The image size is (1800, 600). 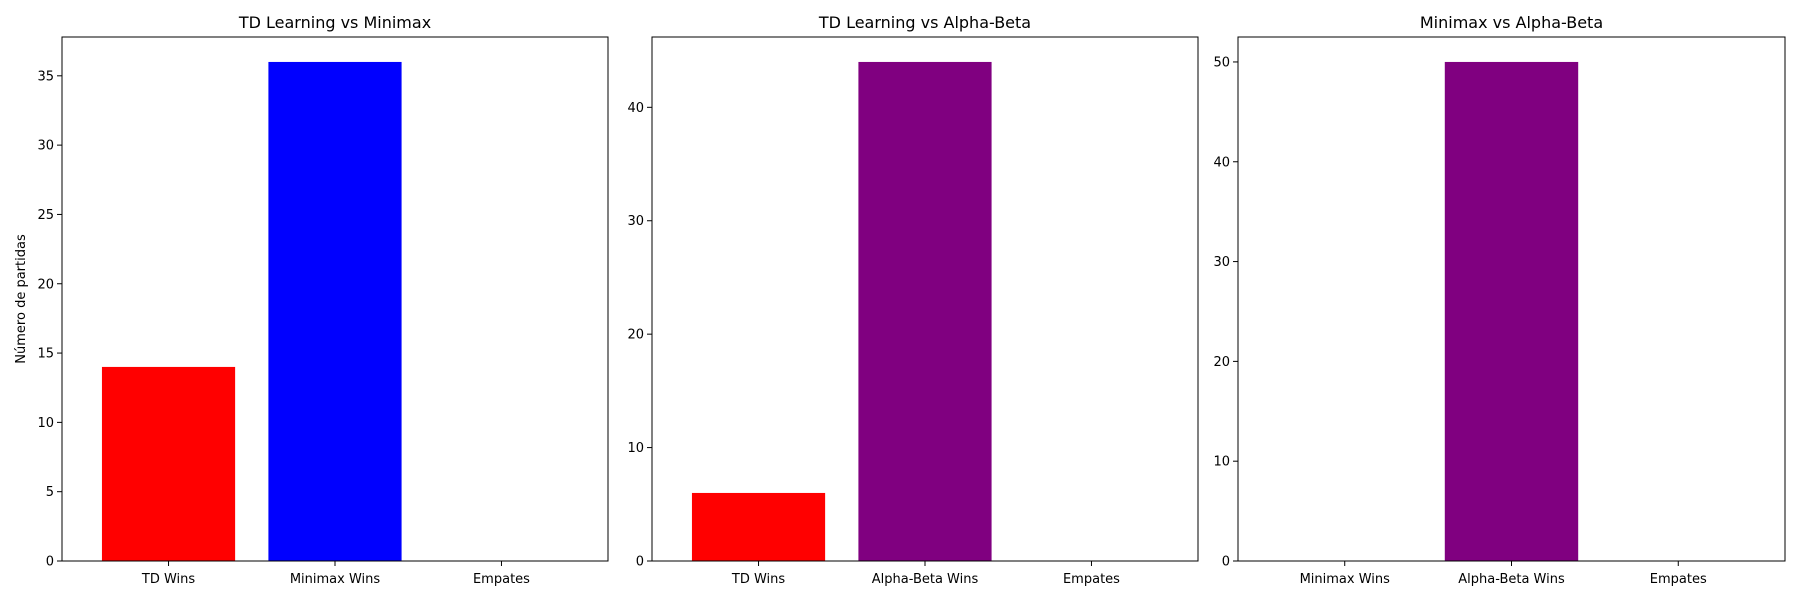 I want to click on y-tick-label: 5, so click(x=50, y=492).